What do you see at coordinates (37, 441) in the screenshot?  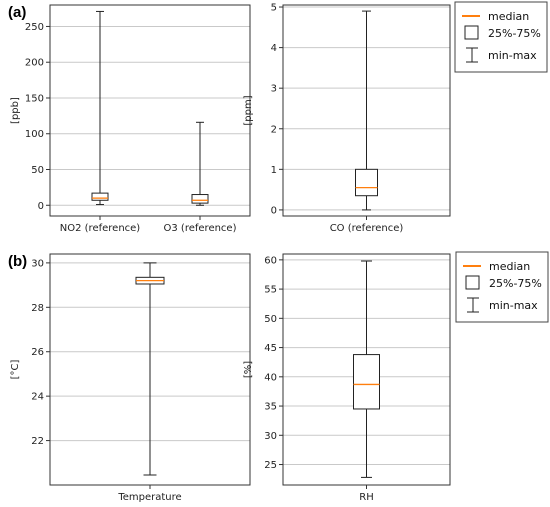 I see `y-tick-label: 22` at bounding box center [37, 441].